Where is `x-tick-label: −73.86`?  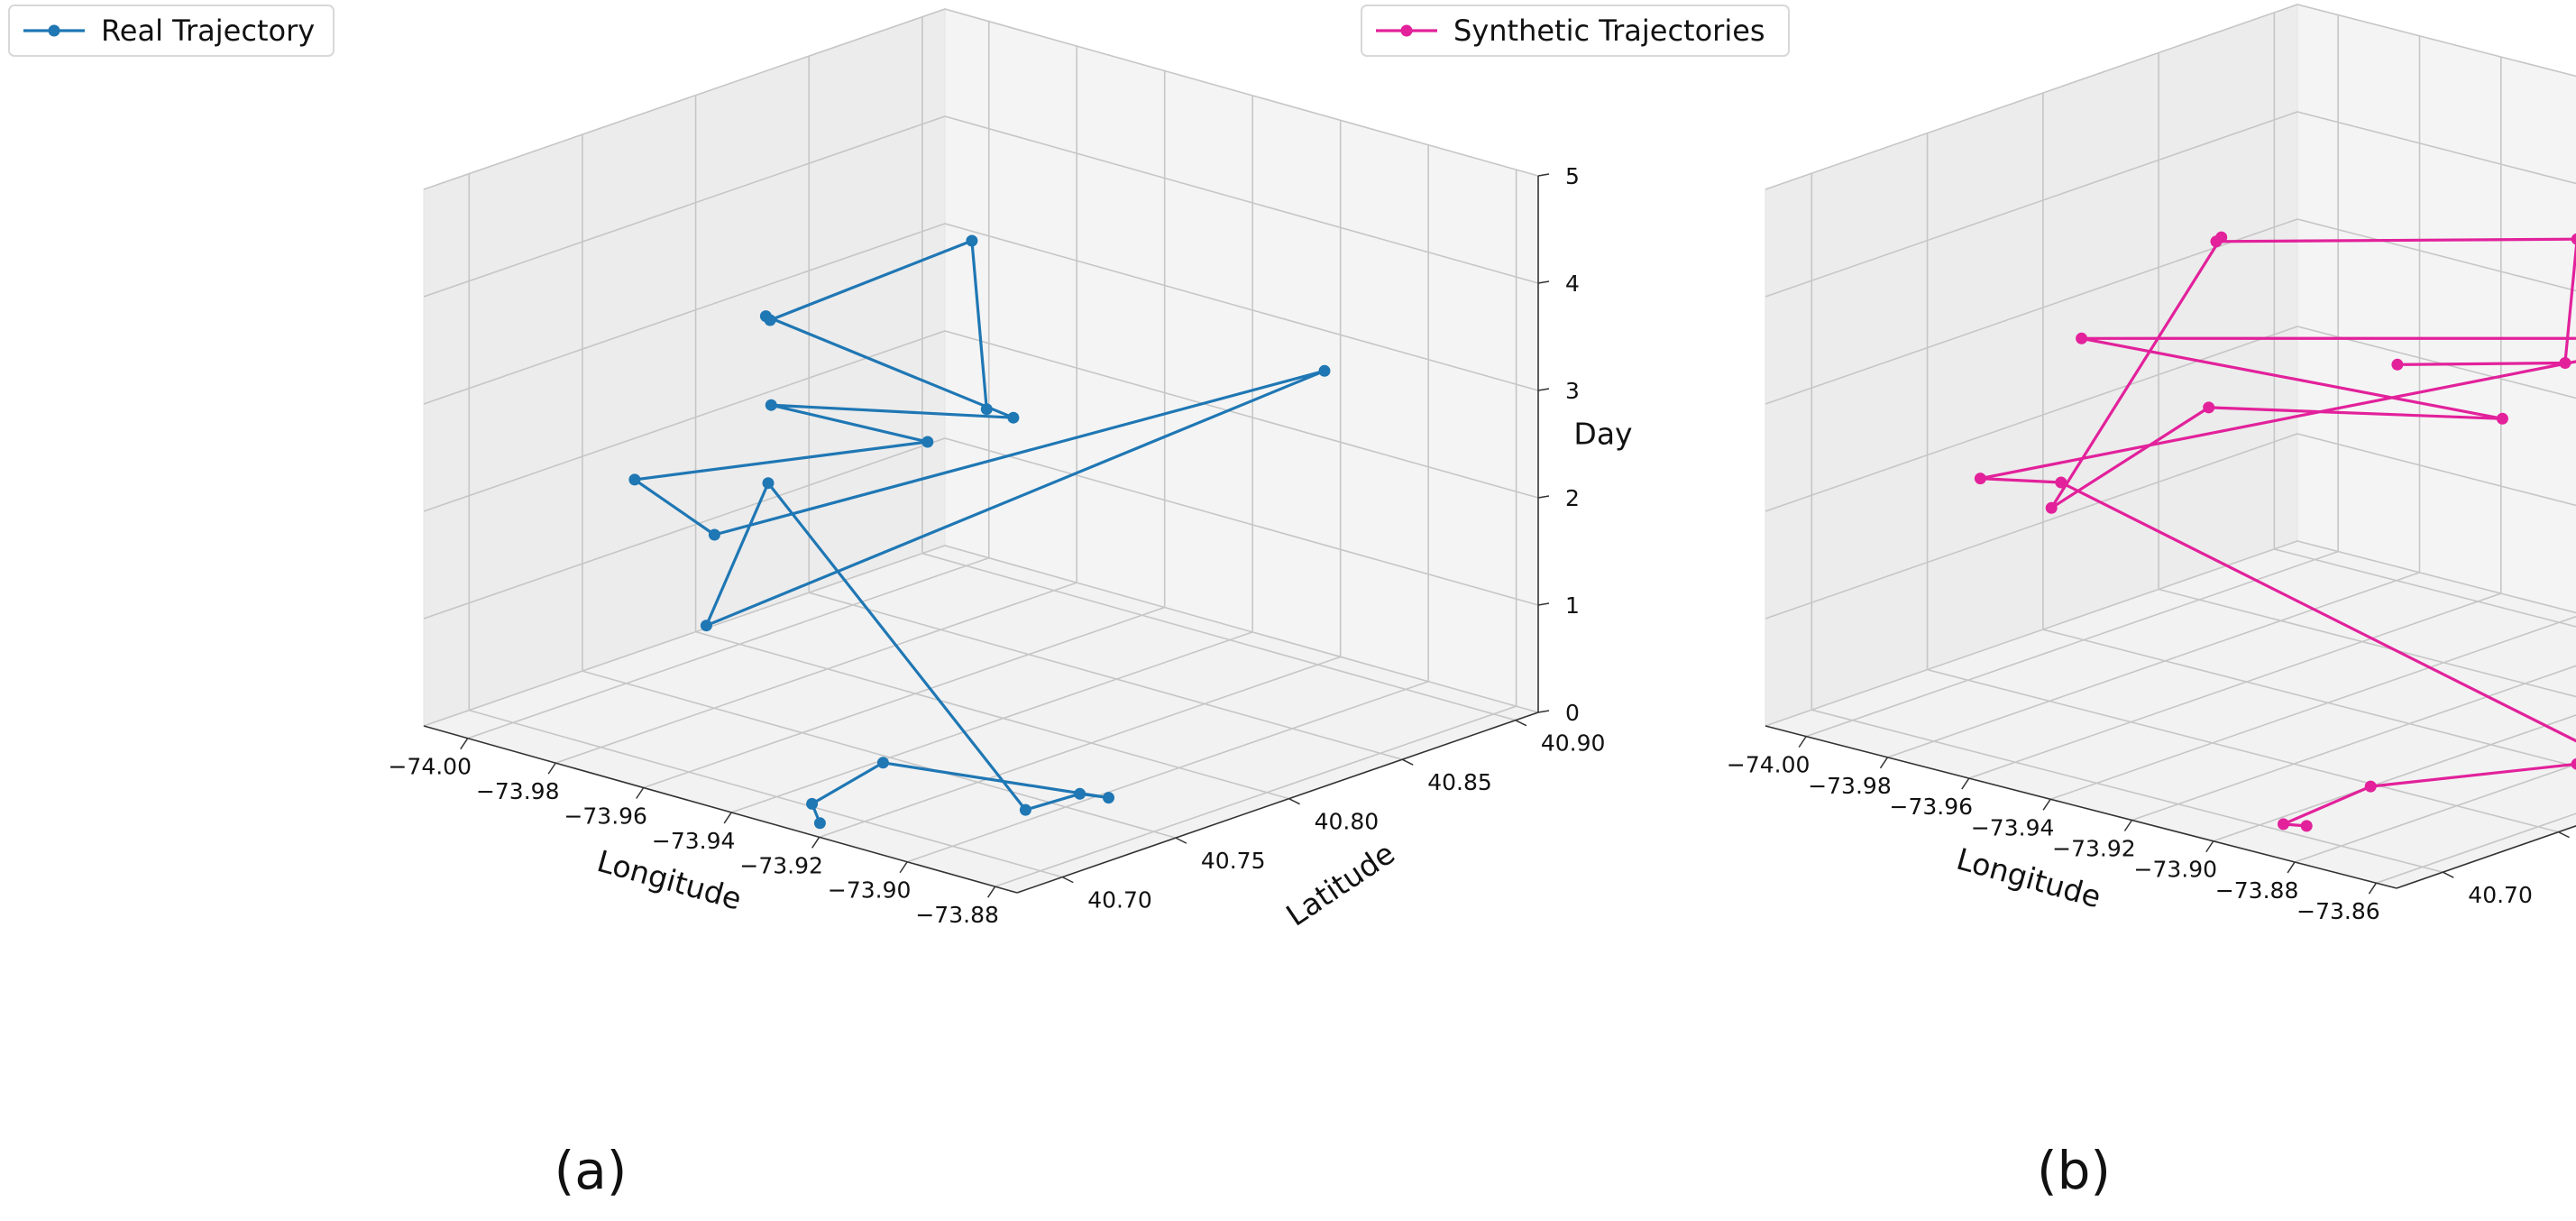 x-tick-label: −73.86 is located at coordinates (2338, 911).